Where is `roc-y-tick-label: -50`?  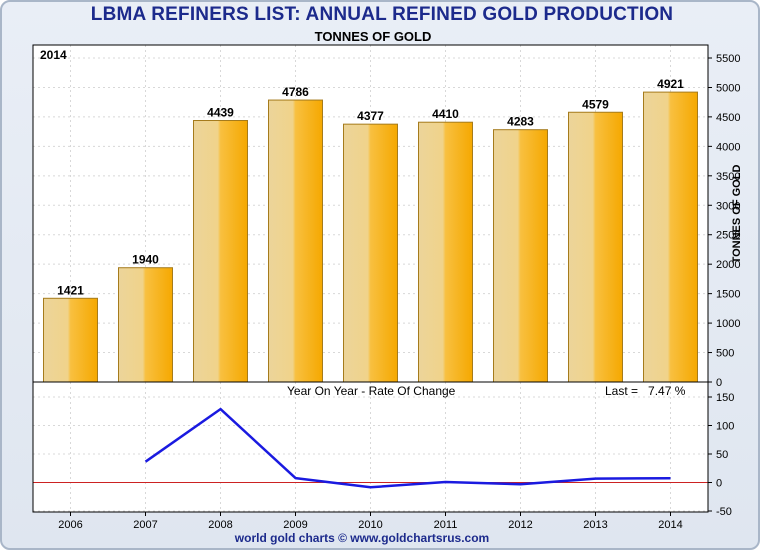
roc-y-tick-label: -50 is located at coordinates (724, 512).